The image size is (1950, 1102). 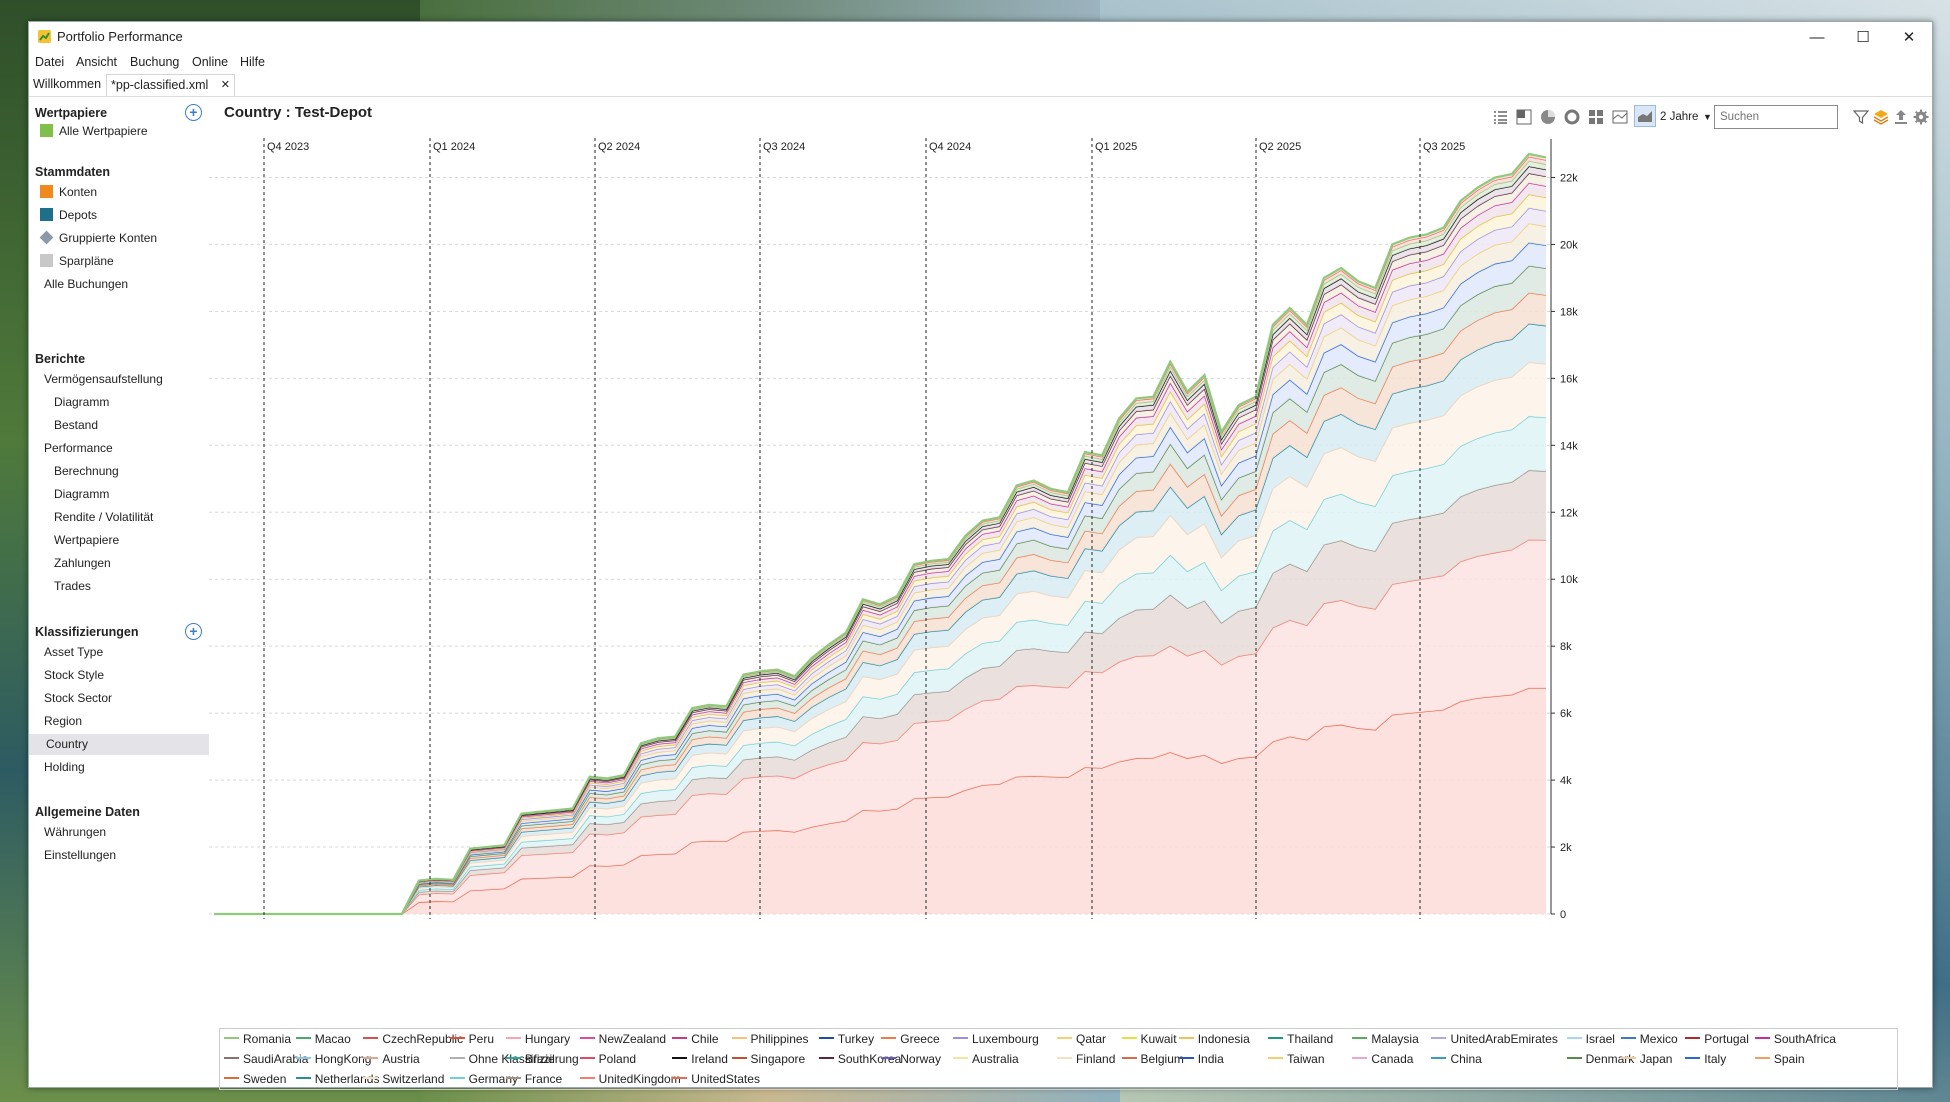 I want to click on legend-item: China, so click(x=1456, y=1059).